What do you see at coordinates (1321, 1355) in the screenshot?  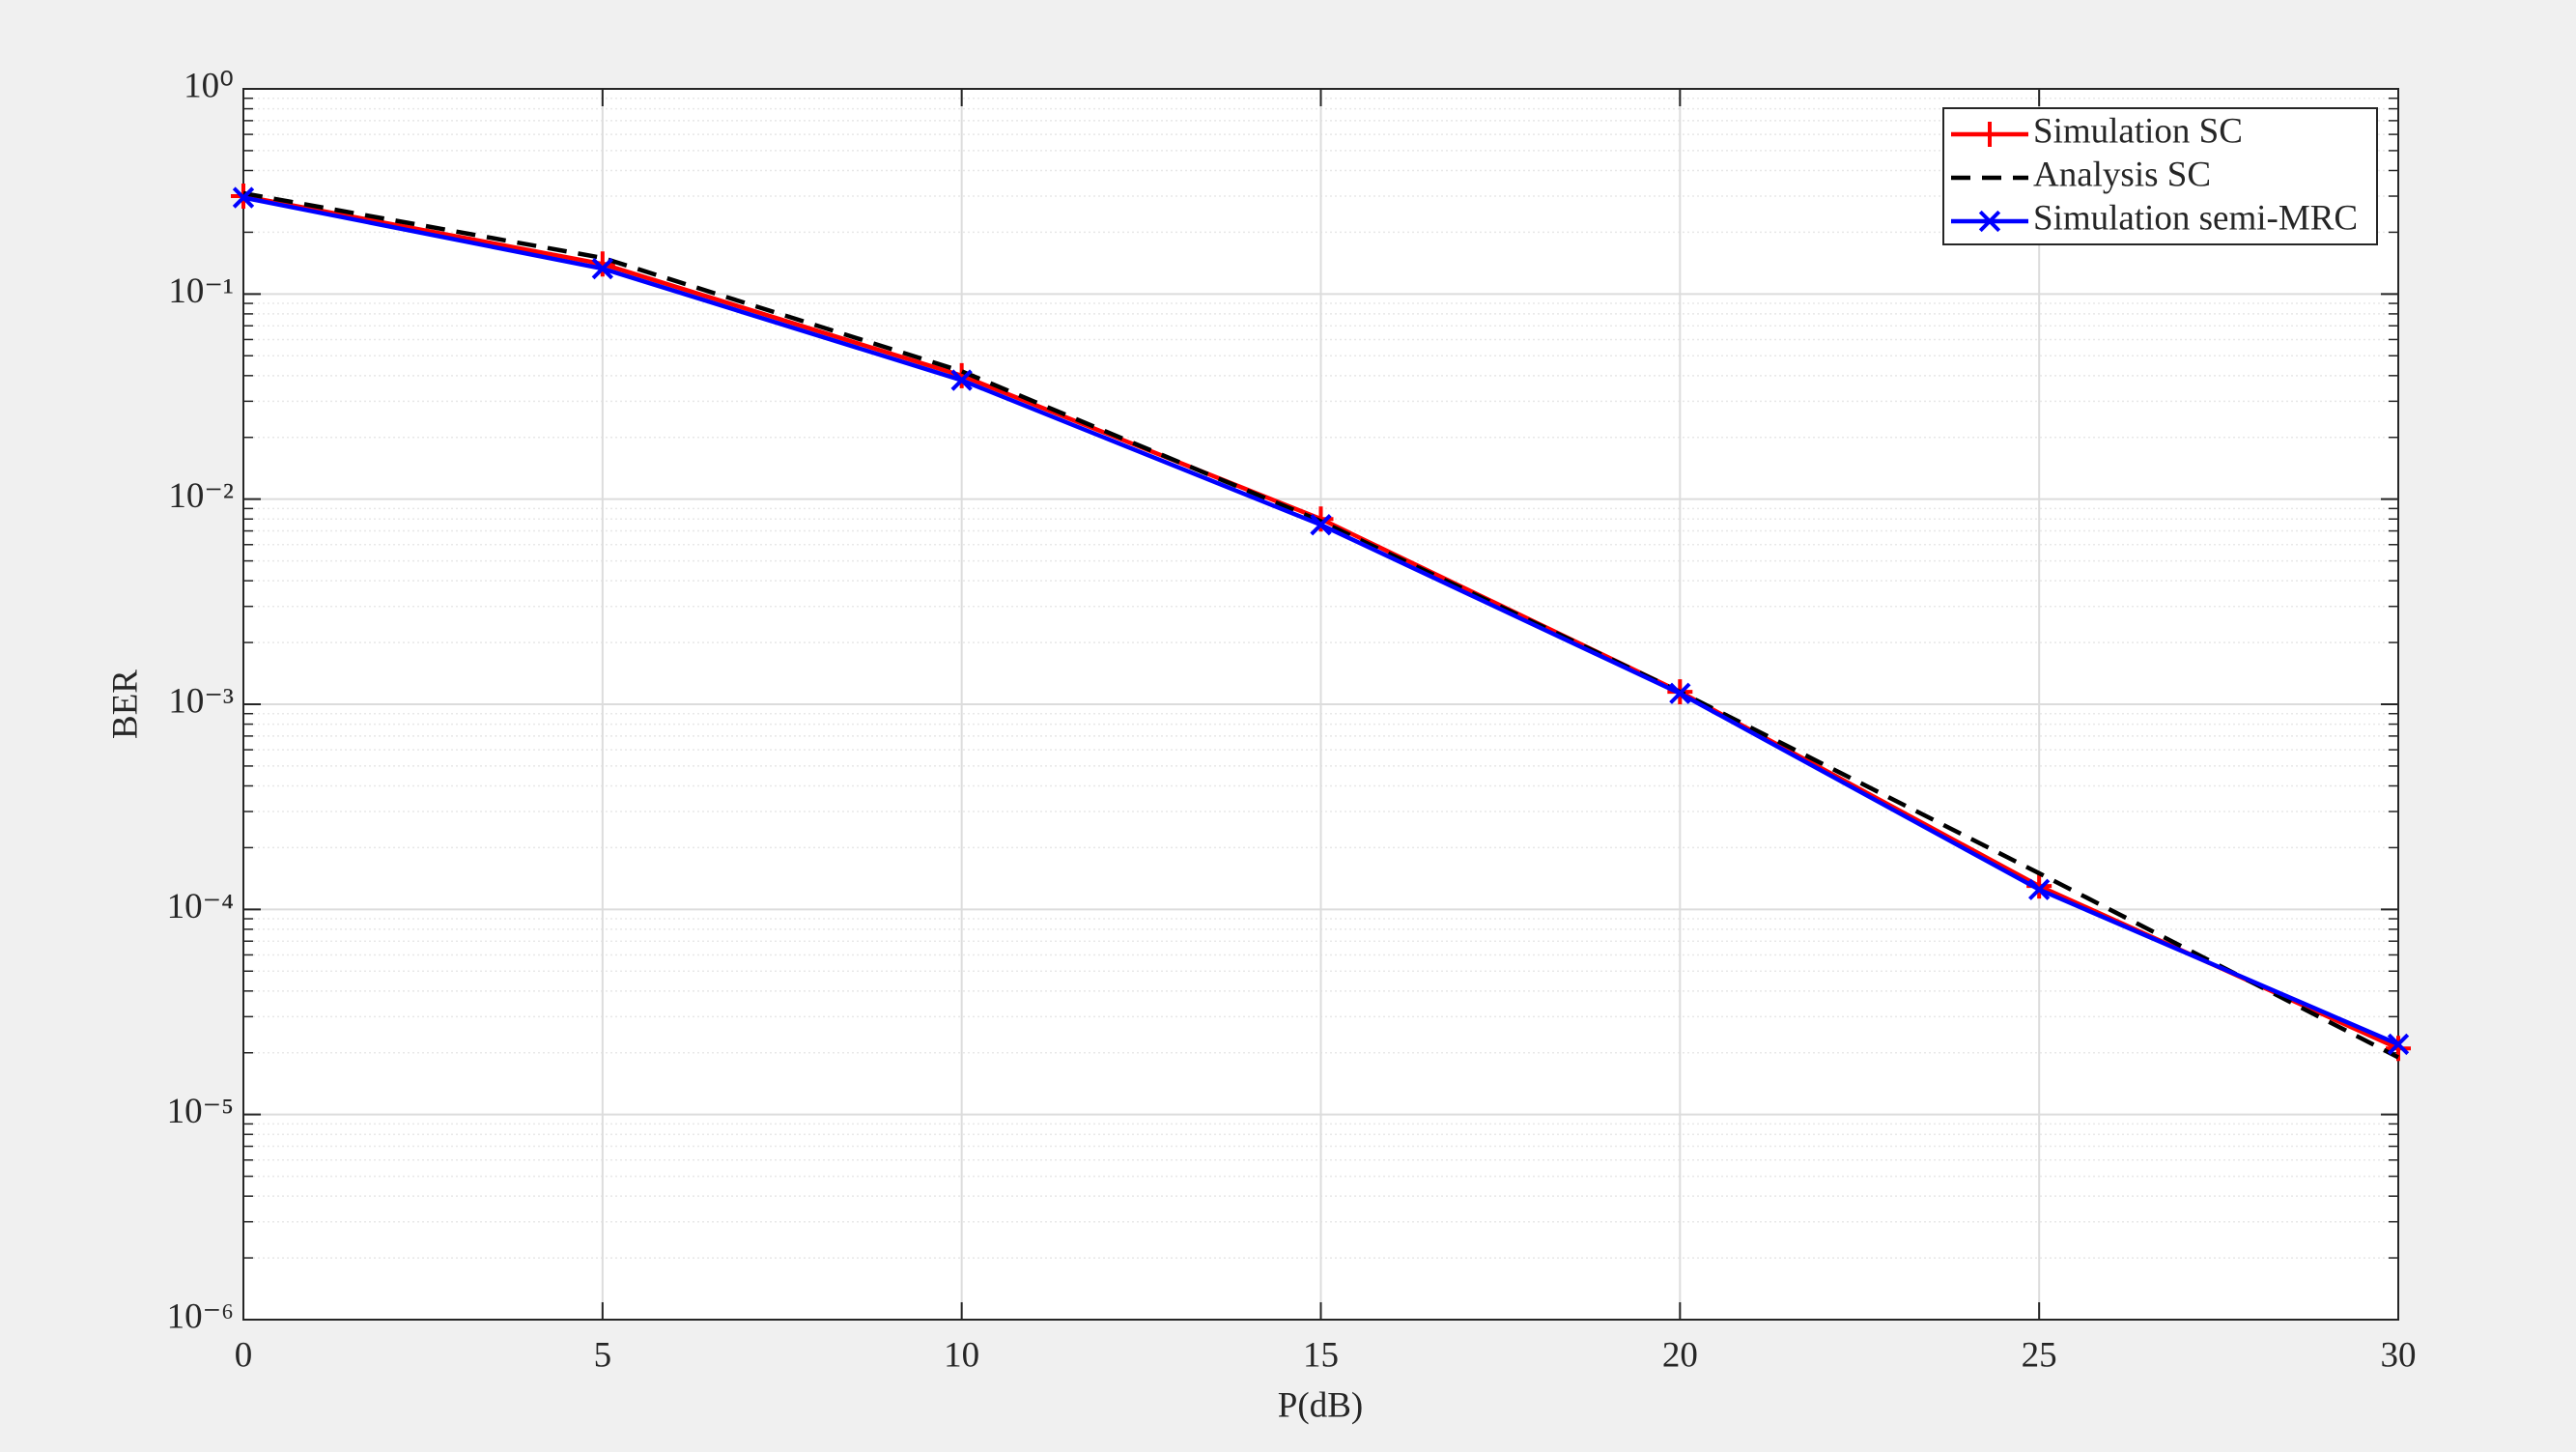 I see `x-tick-label: 15` at bounding box center [1321, 1355].